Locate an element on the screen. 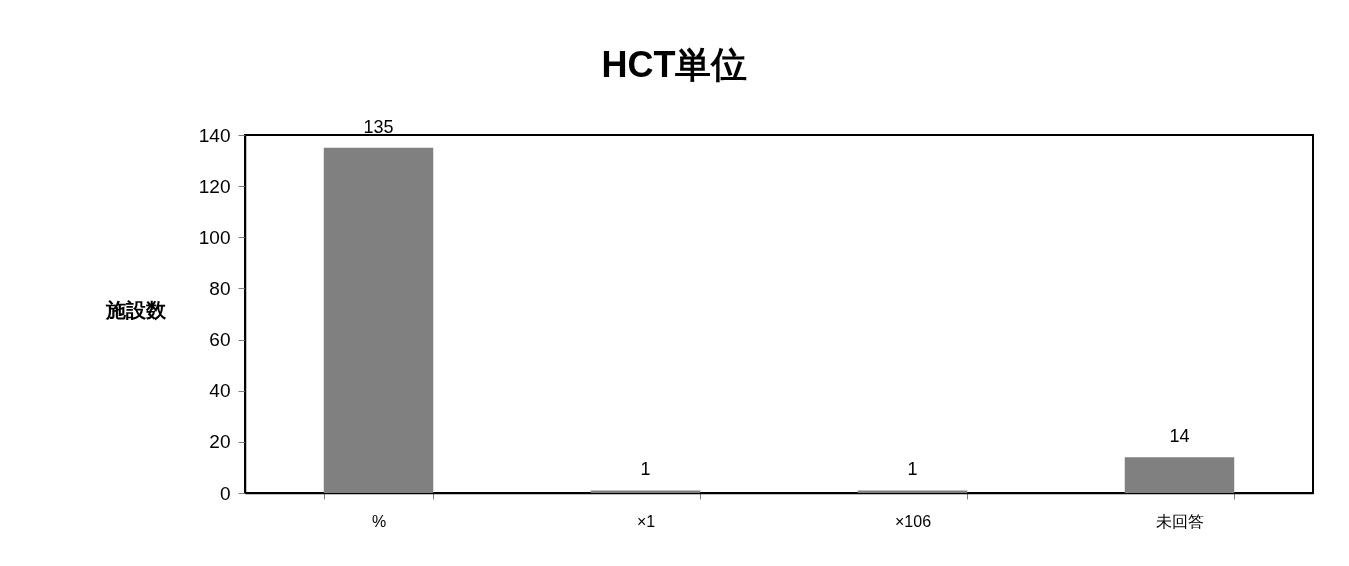 This screenshot has width=1349, height=566. chart-title: HCT単位 is located at coordinates (674, 64).